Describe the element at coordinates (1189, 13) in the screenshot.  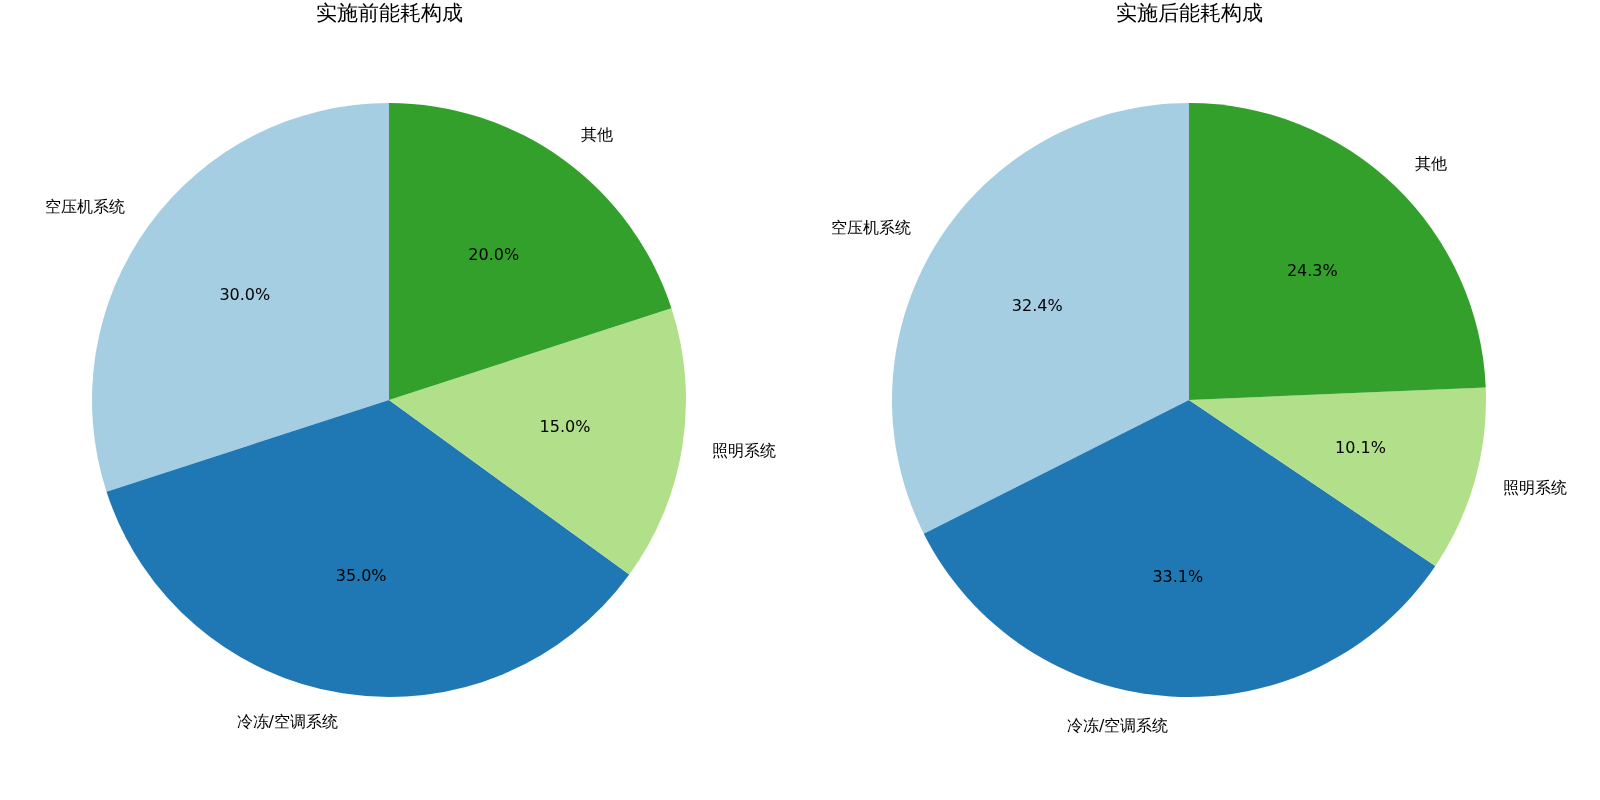
I see `title: 实施后能耗构成` at that location.